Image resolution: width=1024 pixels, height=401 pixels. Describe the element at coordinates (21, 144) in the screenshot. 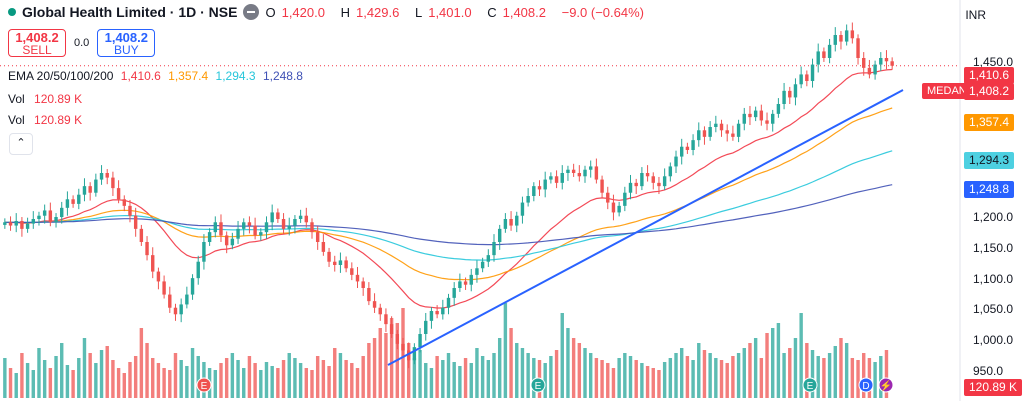

I see `collapse-legend-button: ⌃` at that location.